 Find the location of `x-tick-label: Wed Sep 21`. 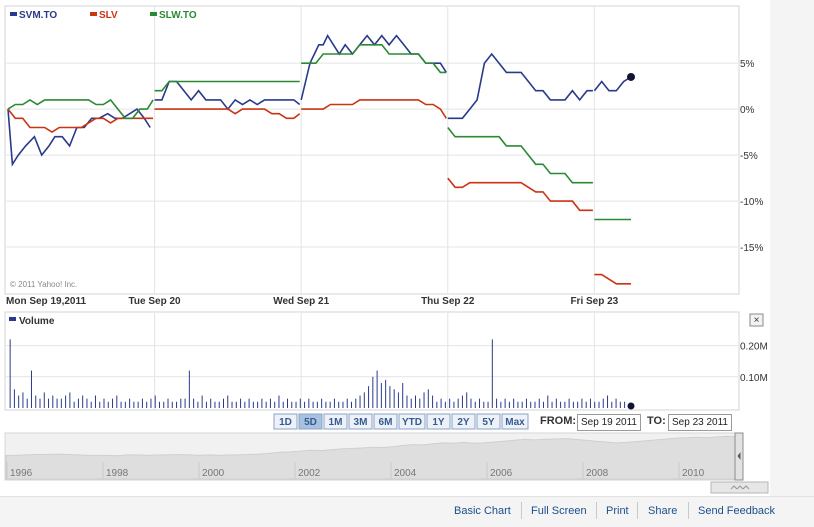

x-tick-label: Wed Sep 21 is located at coordinates (301, 301).